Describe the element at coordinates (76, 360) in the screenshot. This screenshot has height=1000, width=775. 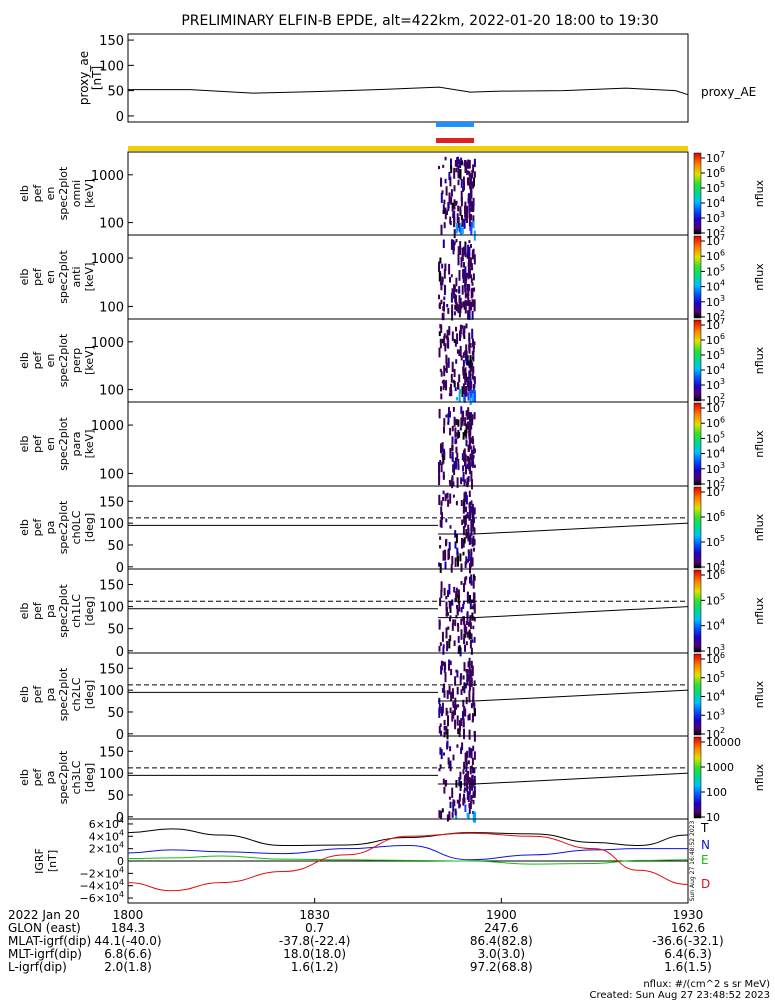
I see `ylabel-line: perp` at that location.